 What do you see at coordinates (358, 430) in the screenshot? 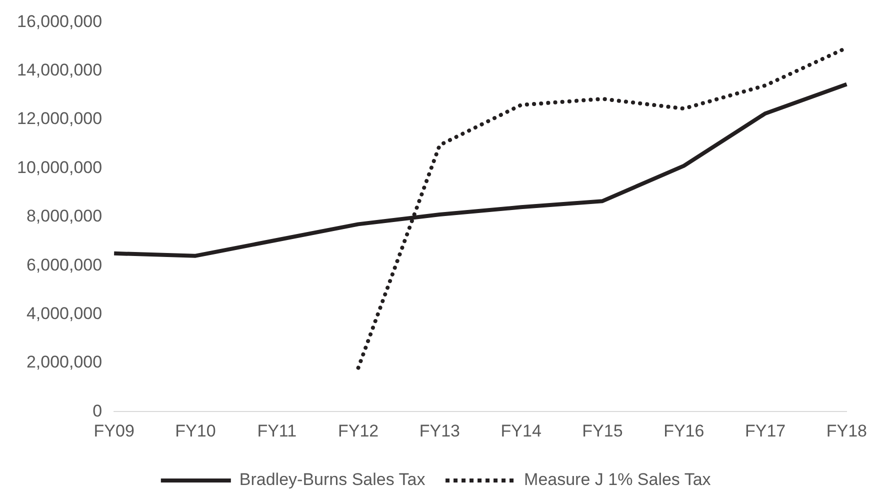
I see `x-tick-label: FY12` at bounding box center [358, 430].